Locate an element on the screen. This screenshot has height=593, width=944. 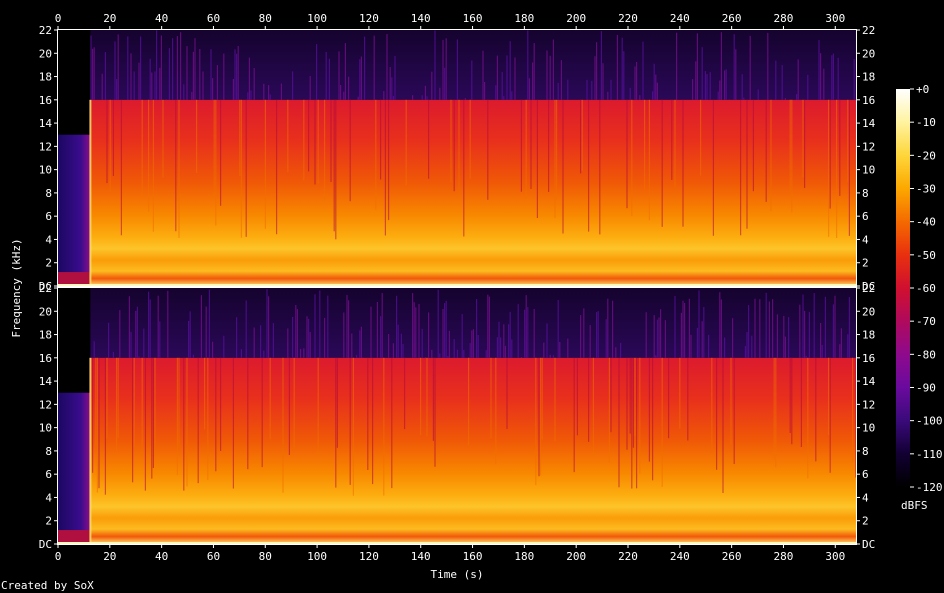
x-tick-label-bottom: 240 is located at coordinates (680, 556).